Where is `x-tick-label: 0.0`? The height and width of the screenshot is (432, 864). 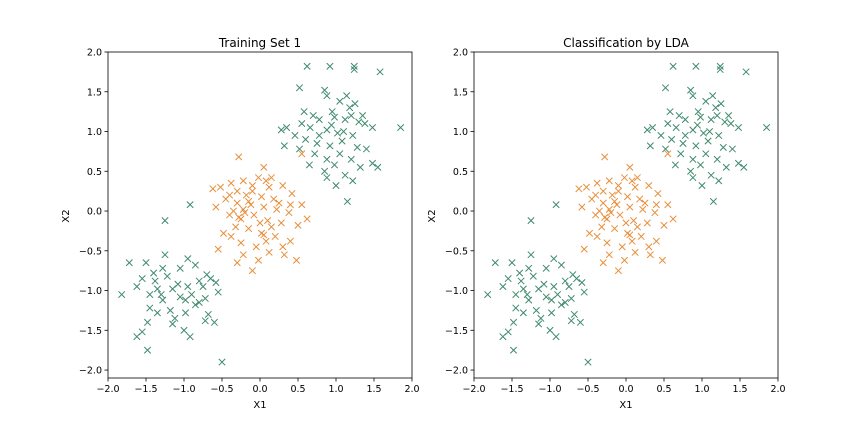 x-tick-label: 0.0 is located at coordinates (259, 389).